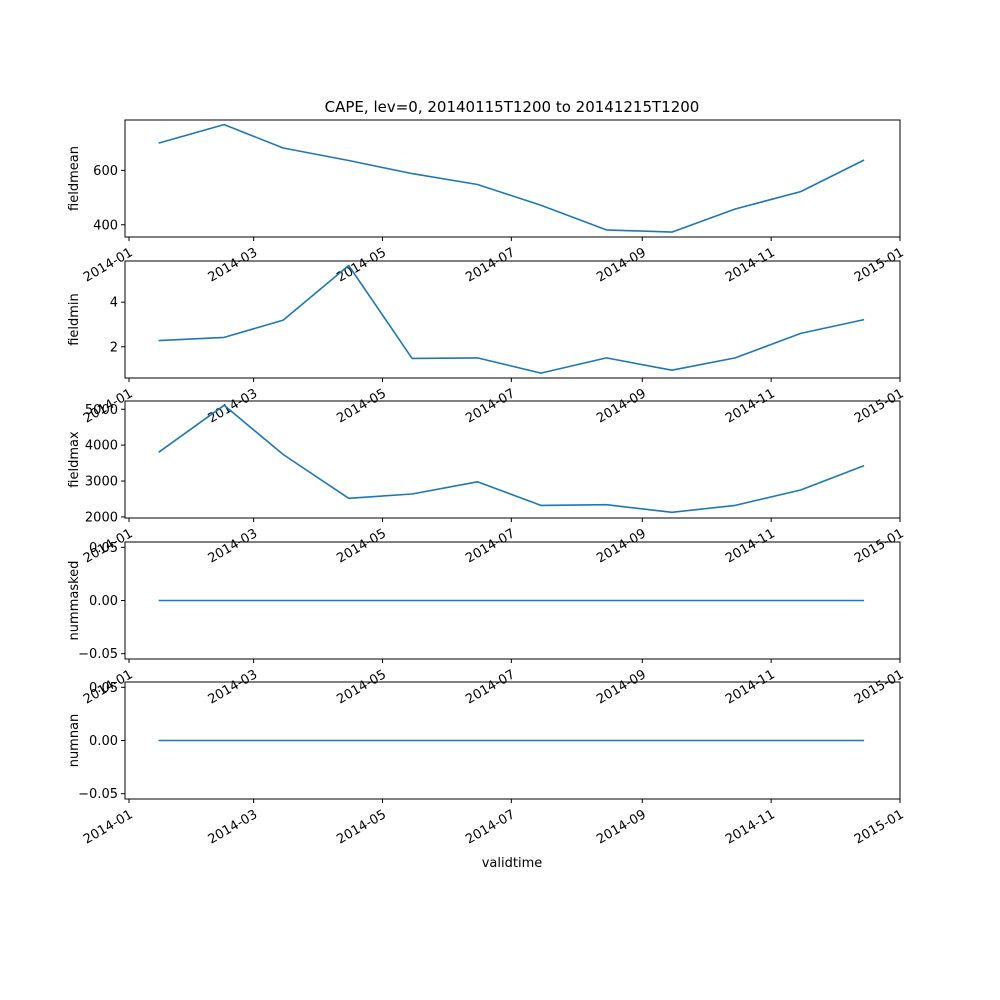  Describe the element at coordinates (74, 178) in the screenshot. I see `y-axis-label: fieldmean` at that location.